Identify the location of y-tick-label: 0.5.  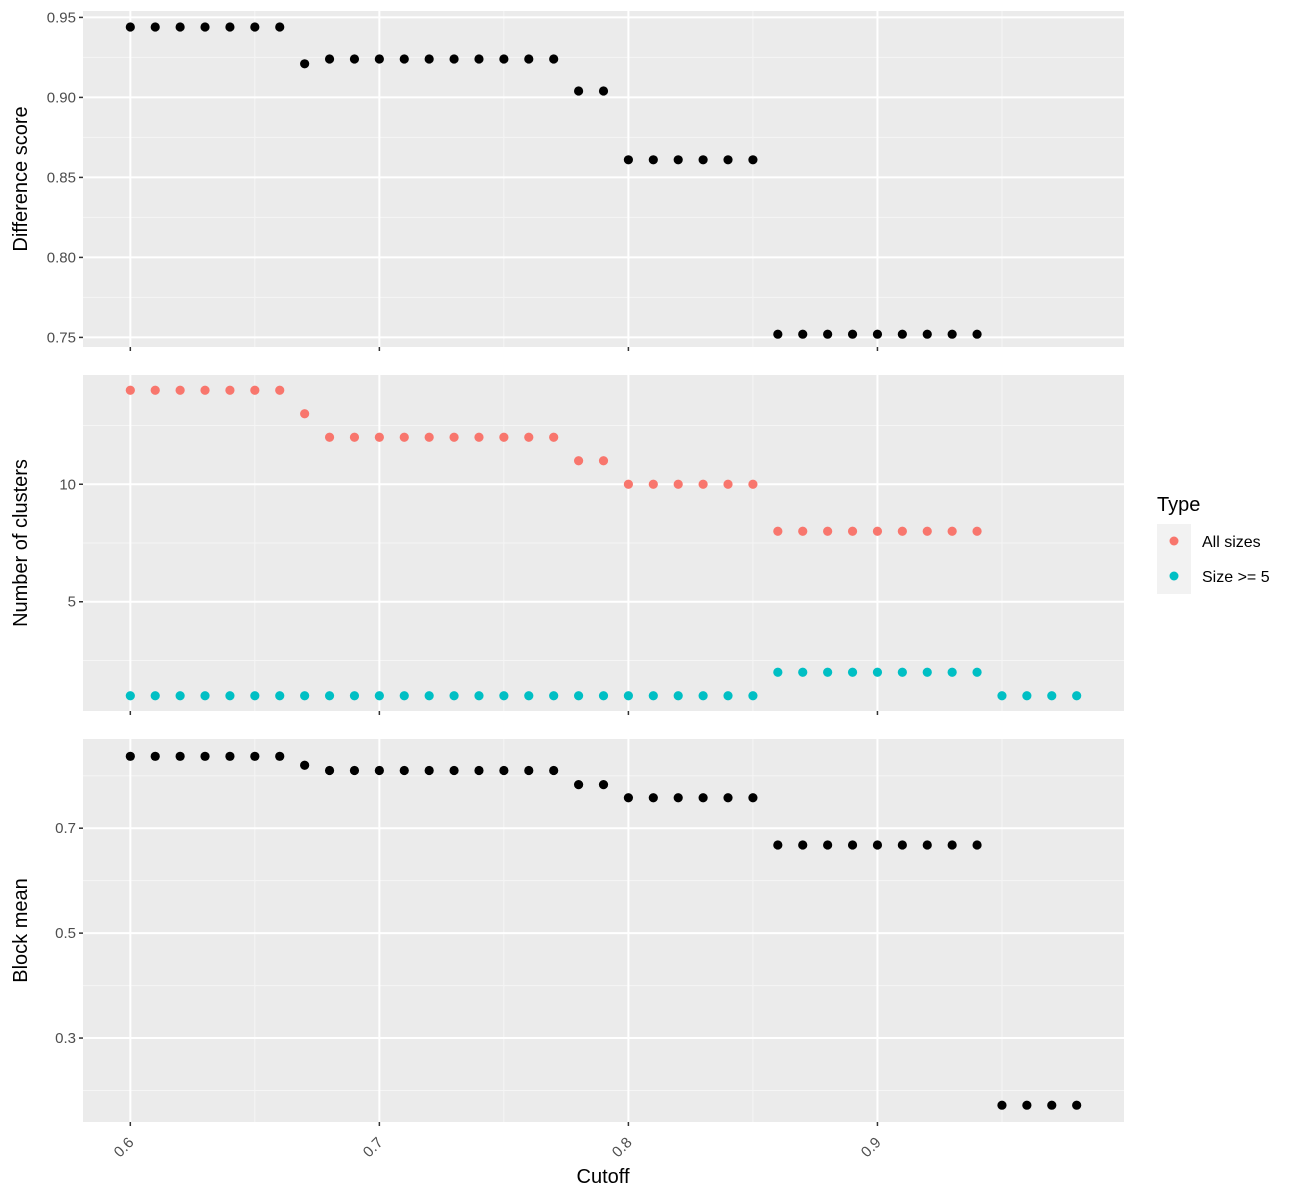
(65, 933).